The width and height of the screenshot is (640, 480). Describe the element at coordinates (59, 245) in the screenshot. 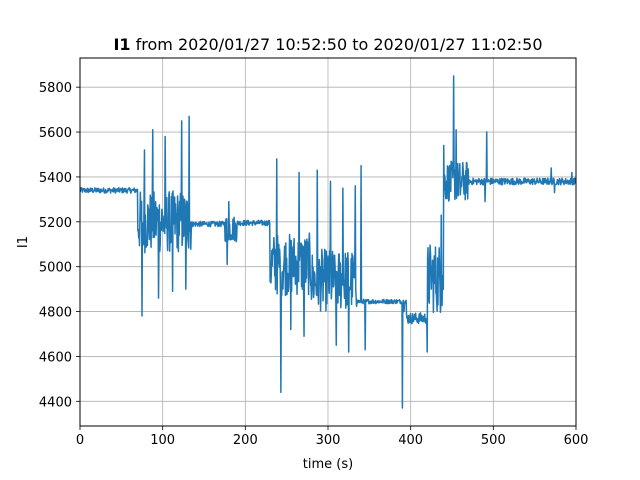

I see `y-axis: 4400 4600 4800 5000 5200 5400 5600 5800` at that location.